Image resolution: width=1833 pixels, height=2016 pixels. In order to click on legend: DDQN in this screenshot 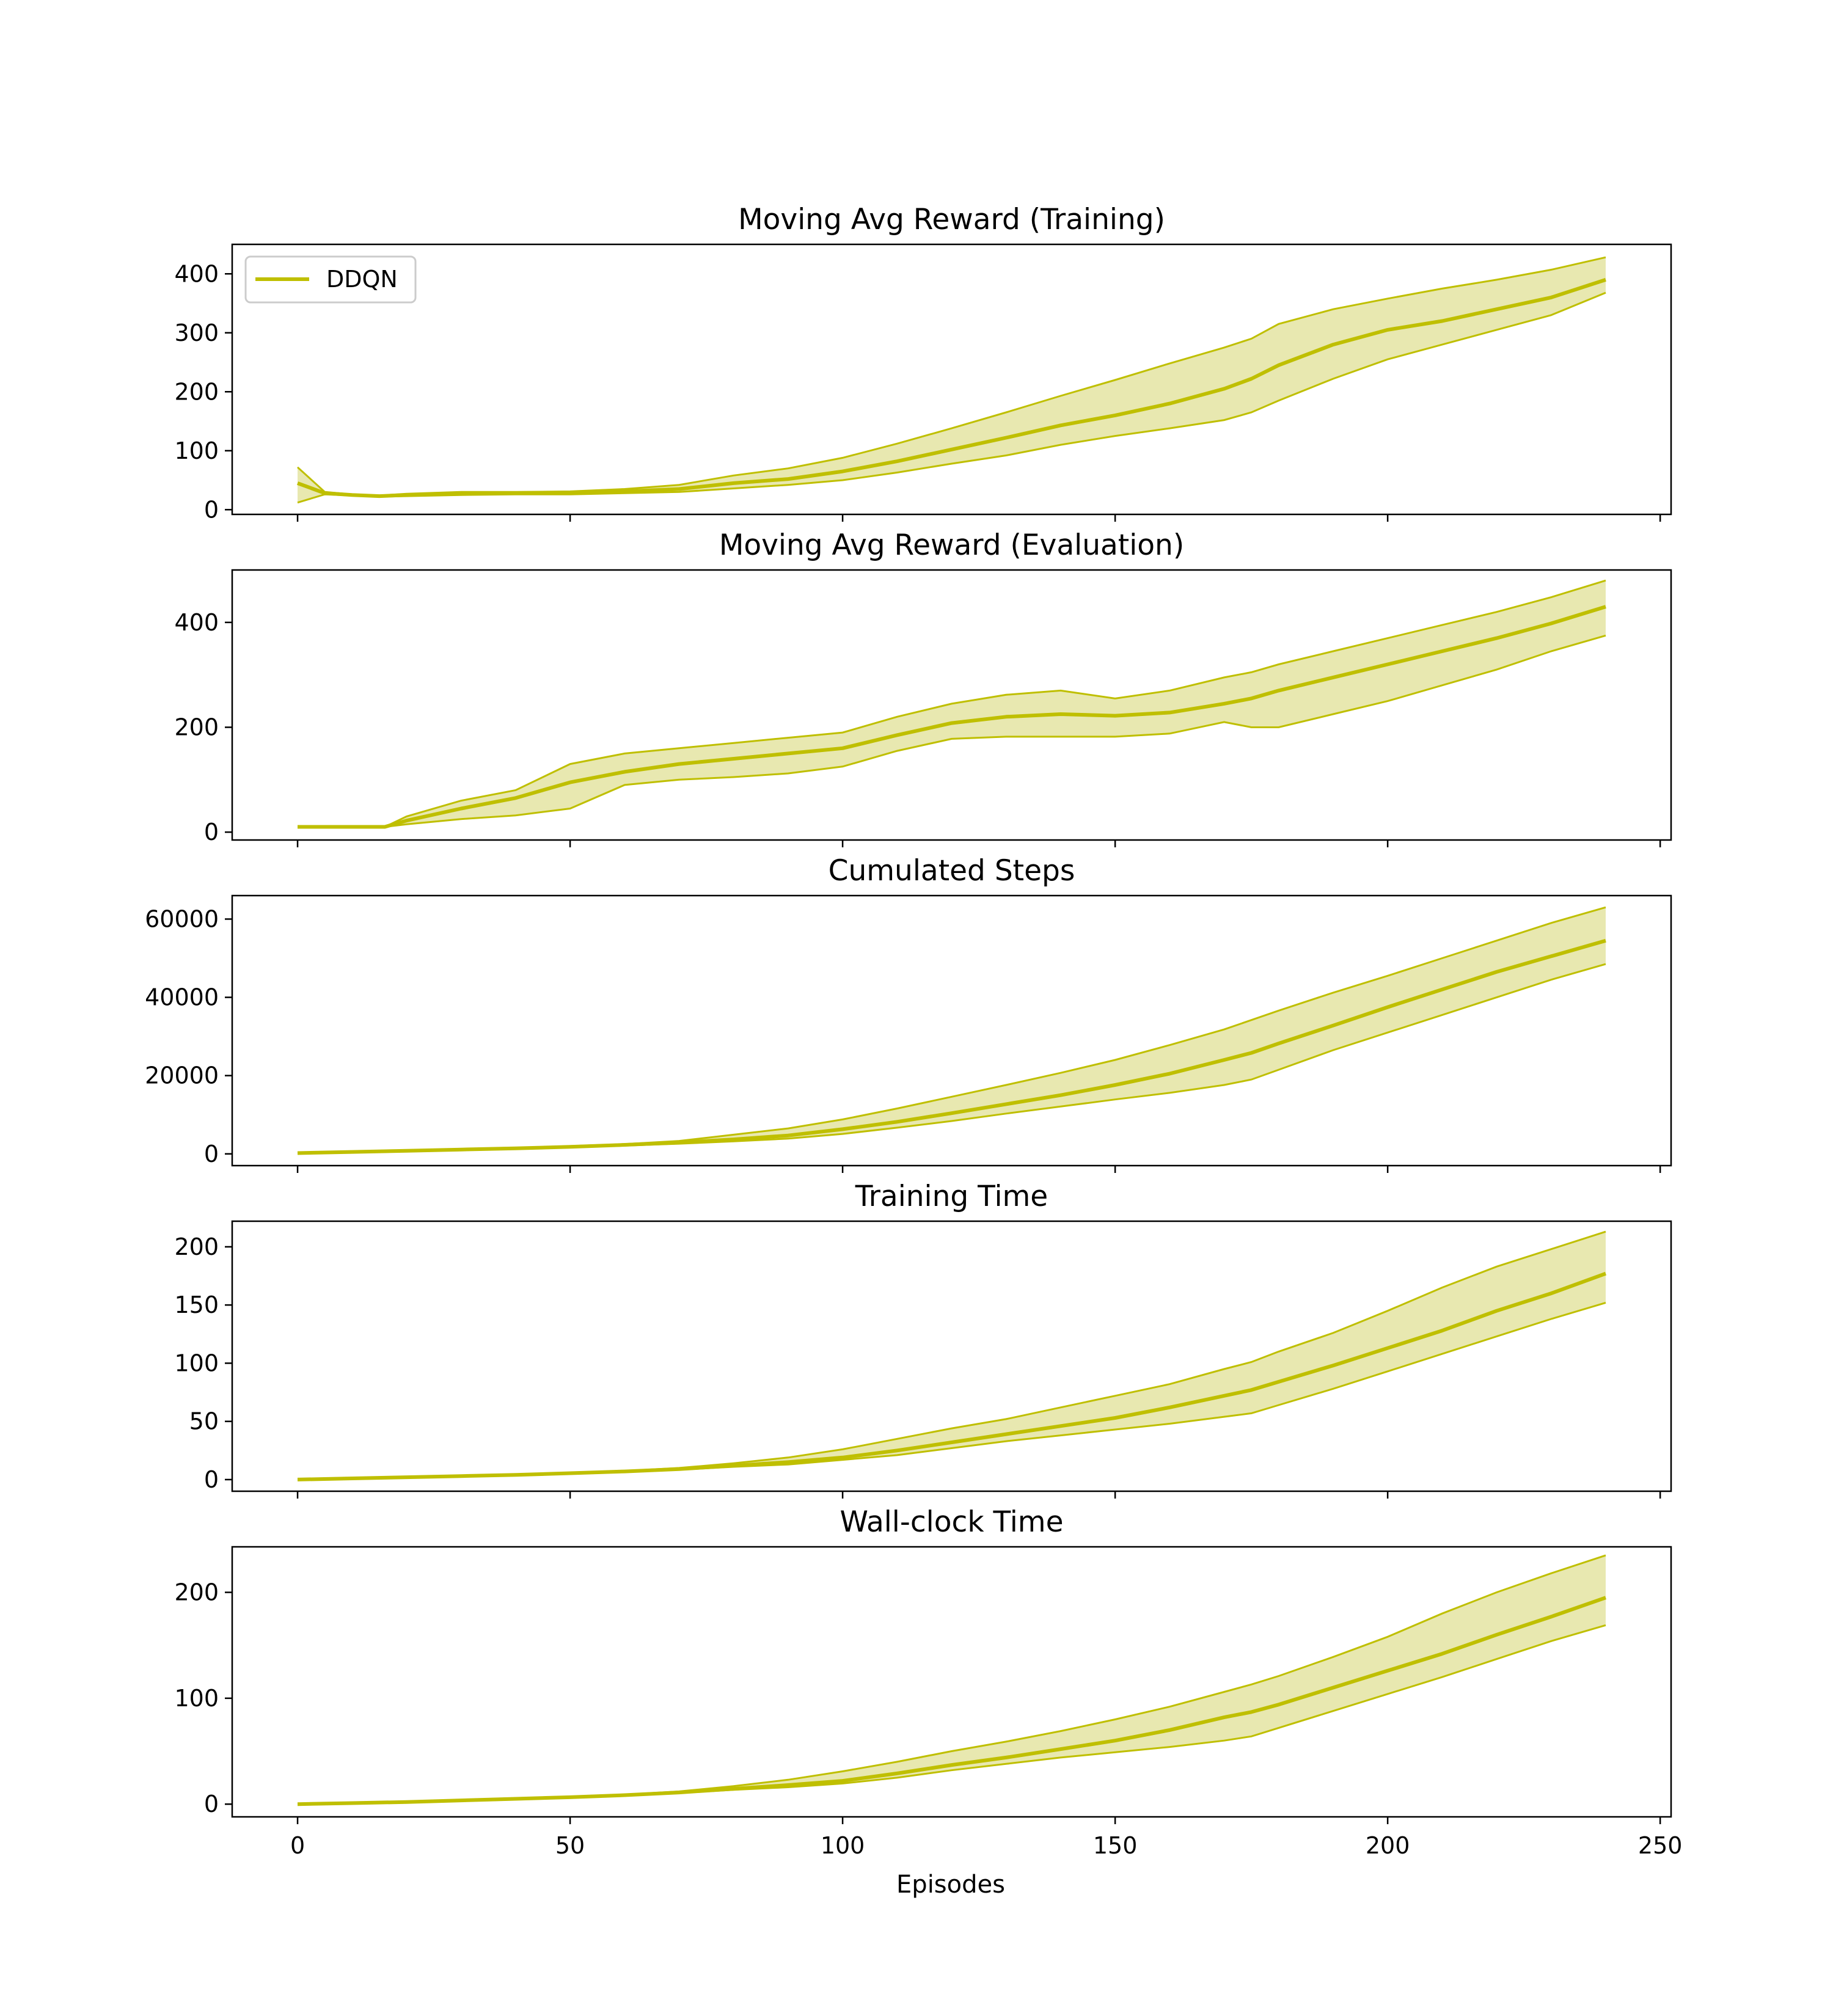, I will do `click(330, 280)`.